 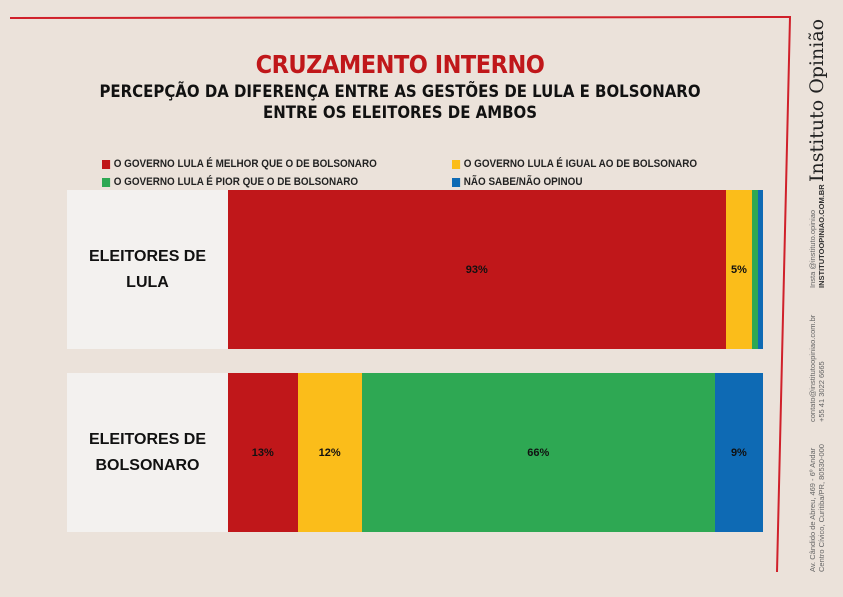 I want to click on data-label: 9%, so click(x=738, y=452).